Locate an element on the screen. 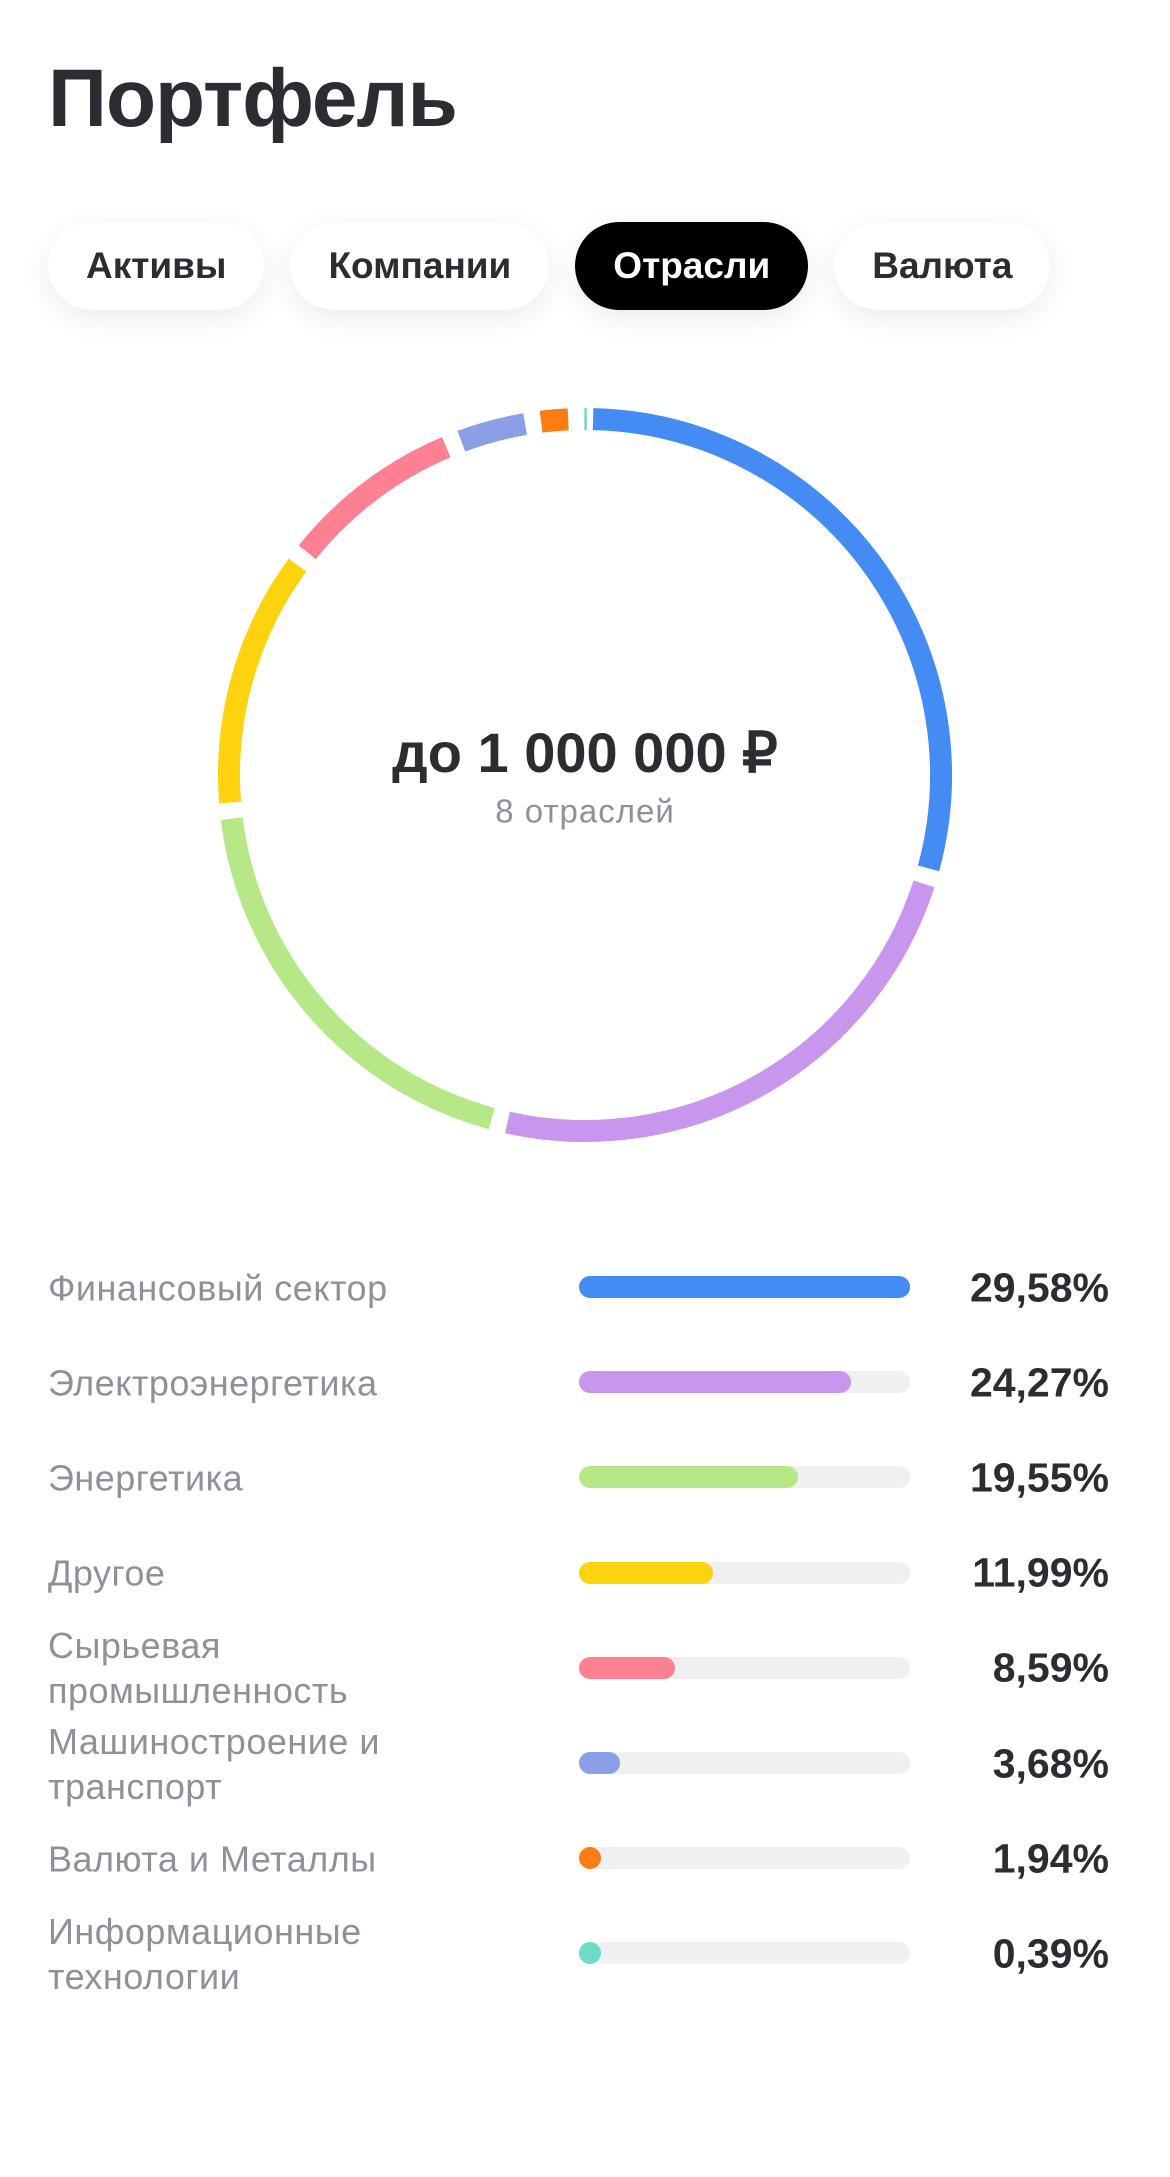 The height and width of the screenshot is (2177, 1170). legend-row: Машиностроение и транспорт 3,68% is located at coordinates (583, 1763).